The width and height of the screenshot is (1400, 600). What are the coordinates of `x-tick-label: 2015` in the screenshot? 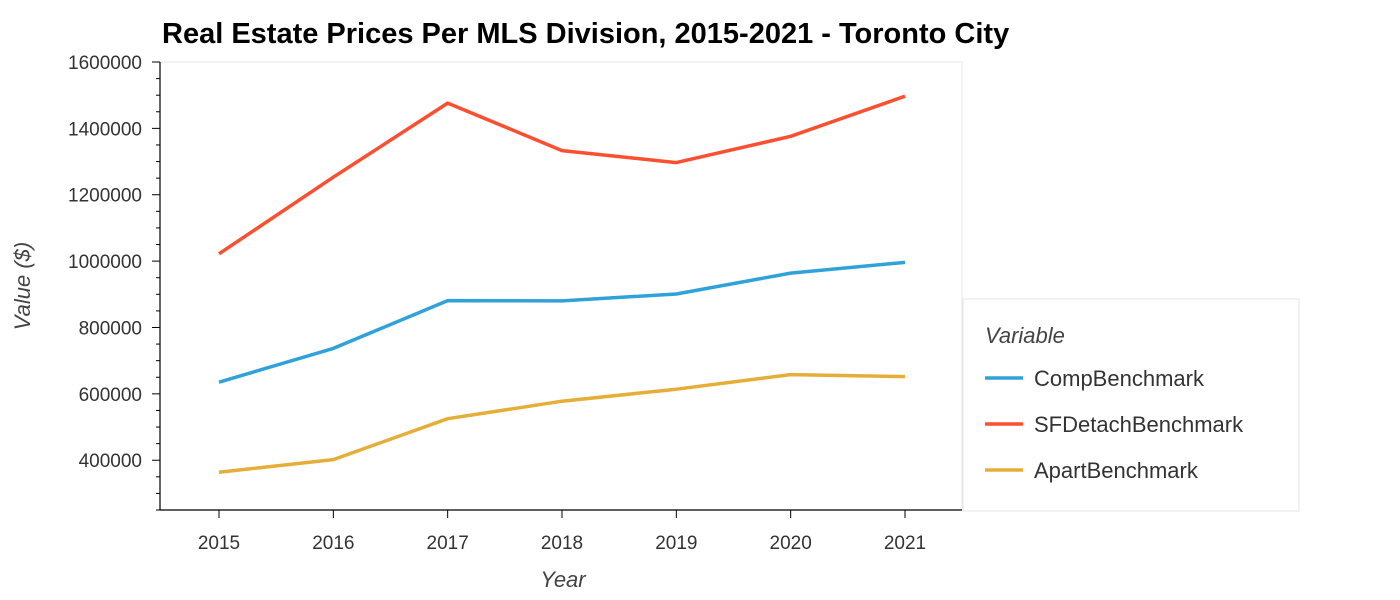 It's located at (219, 543).